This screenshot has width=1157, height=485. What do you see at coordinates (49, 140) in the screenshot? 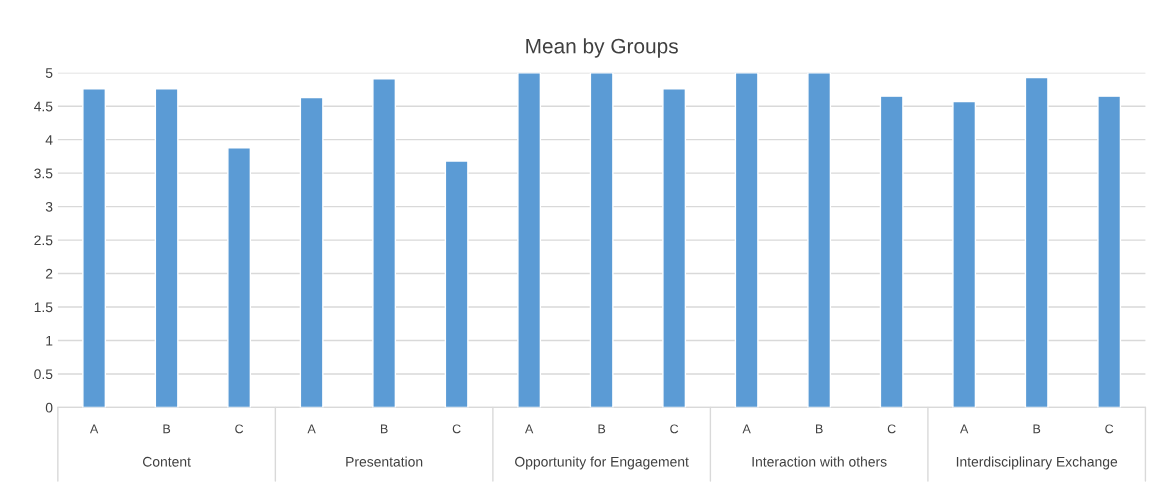
I see `y-tick-label: 4` at bounding box center [49, 140].